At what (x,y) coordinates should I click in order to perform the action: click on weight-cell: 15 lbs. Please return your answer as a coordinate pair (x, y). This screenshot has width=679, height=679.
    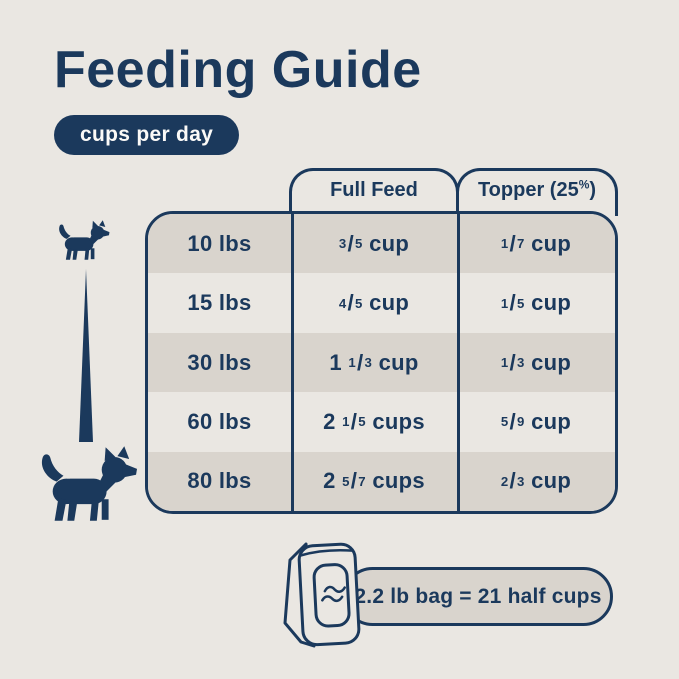
    Looking at the image, I should click on (219, 303).